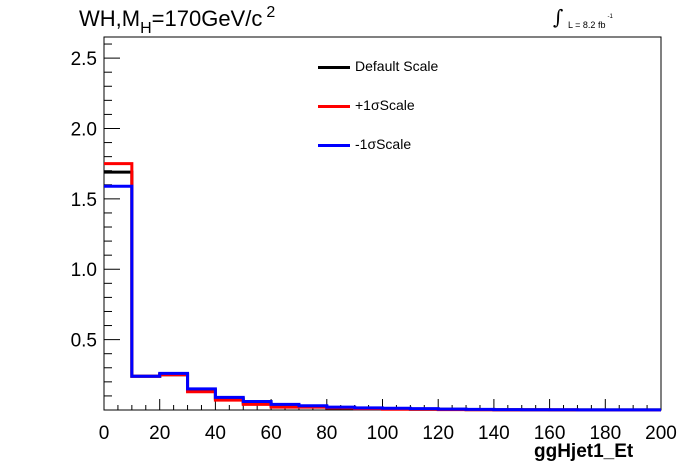  What do you see at coordinates (84, 59) in the screenshot?
I see `y-tick-label: 2.5` at bounding box center [84, 59].